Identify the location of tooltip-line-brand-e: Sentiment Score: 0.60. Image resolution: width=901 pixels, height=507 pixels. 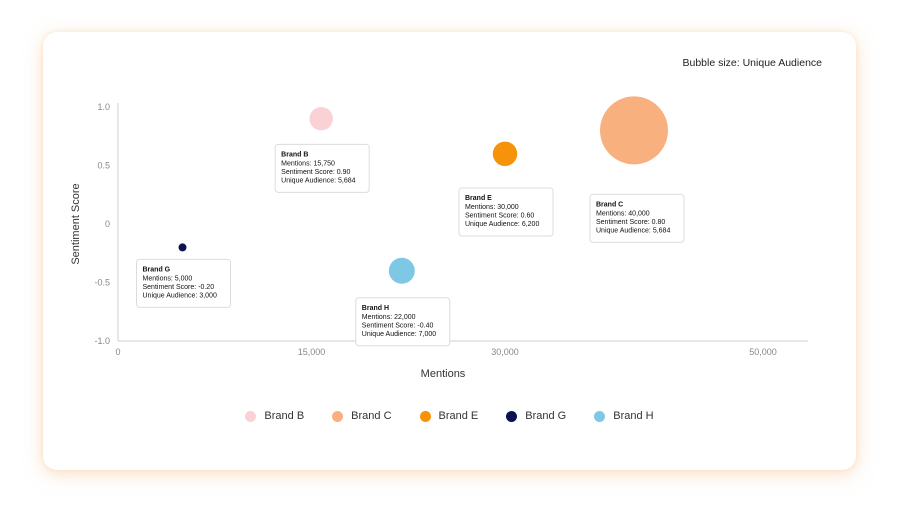
(499, 216).